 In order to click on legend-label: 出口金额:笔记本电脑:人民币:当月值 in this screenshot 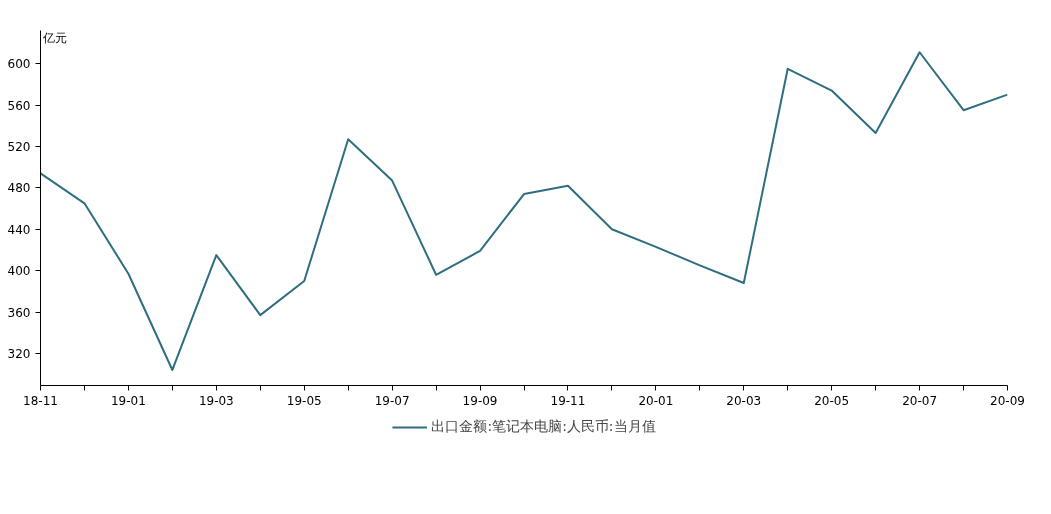, I will do `click(543, 427)`.